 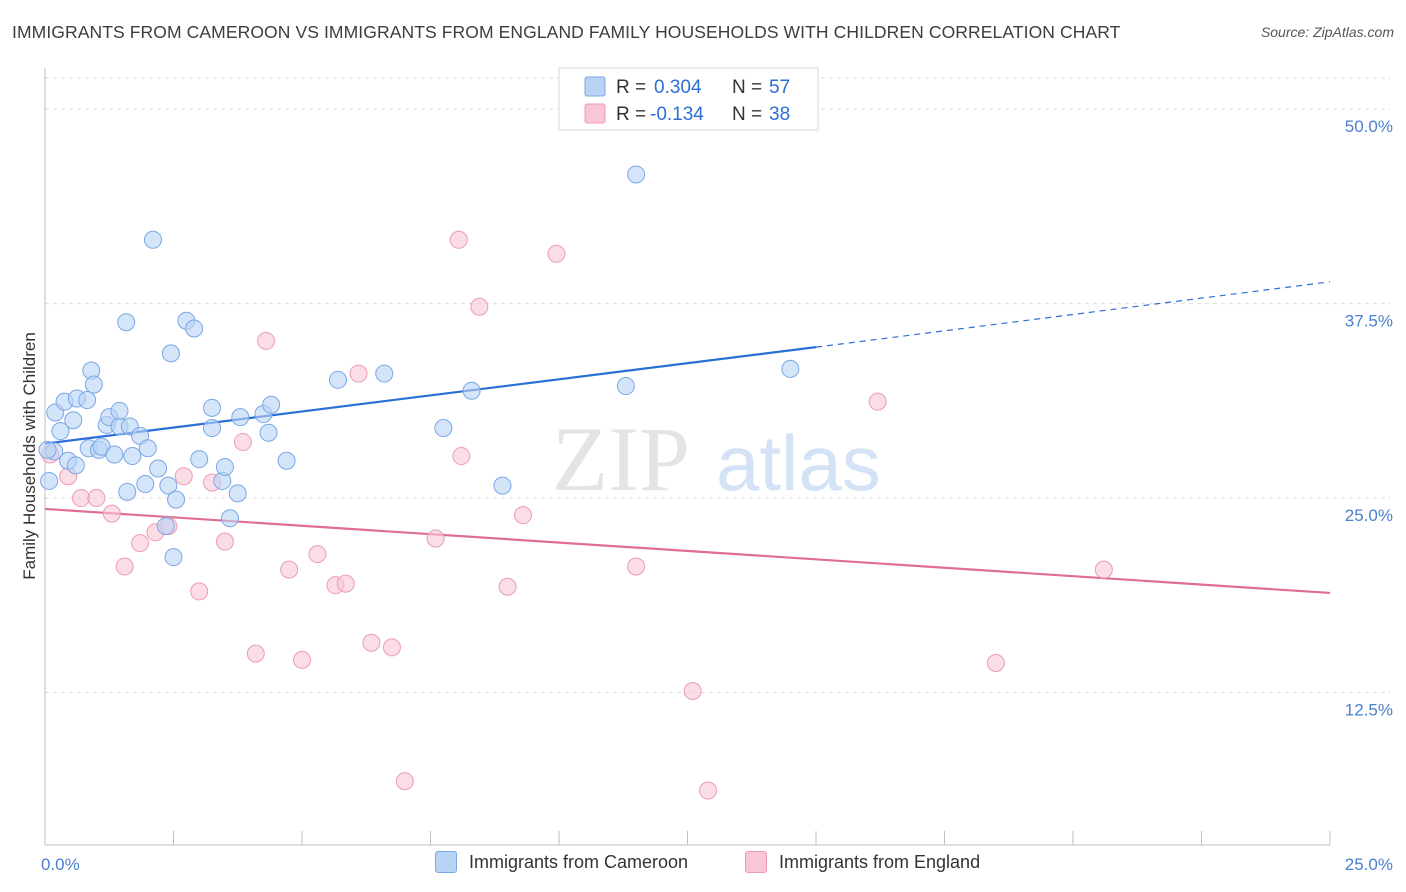 I want to click on trend-line-england, so click(x=687, y=551).